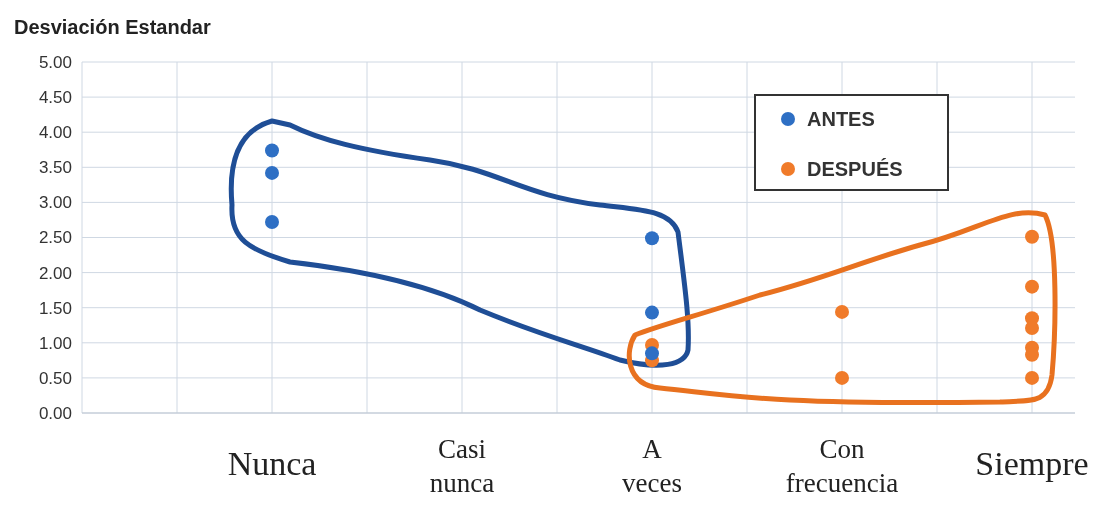 This screenshot has height=513, width=1093. I want to click on chart-title: Desviación Estandar, so click(112, 27).